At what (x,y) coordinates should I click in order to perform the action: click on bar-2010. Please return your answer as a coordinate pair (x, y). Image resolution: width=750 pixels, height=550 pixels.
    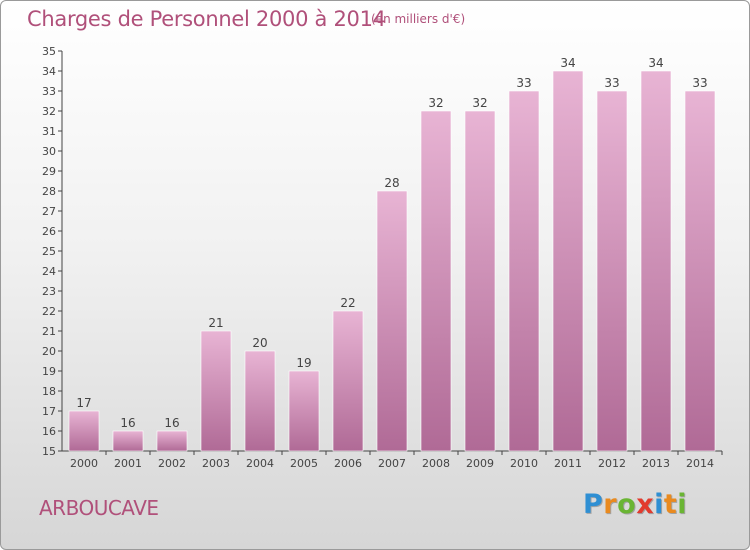
    Looking at the image, I should click on (524, 271).